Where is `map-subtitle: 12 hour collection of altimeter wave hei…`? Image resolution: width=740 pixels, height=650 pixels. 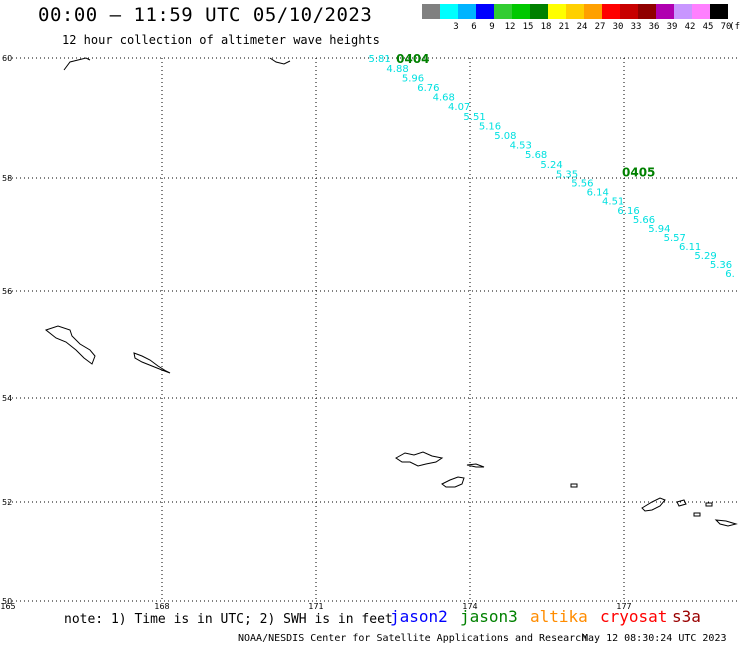
map-subtitle: 12 hour collection of altimeter wave hei… is located at coordinates (221, 40).